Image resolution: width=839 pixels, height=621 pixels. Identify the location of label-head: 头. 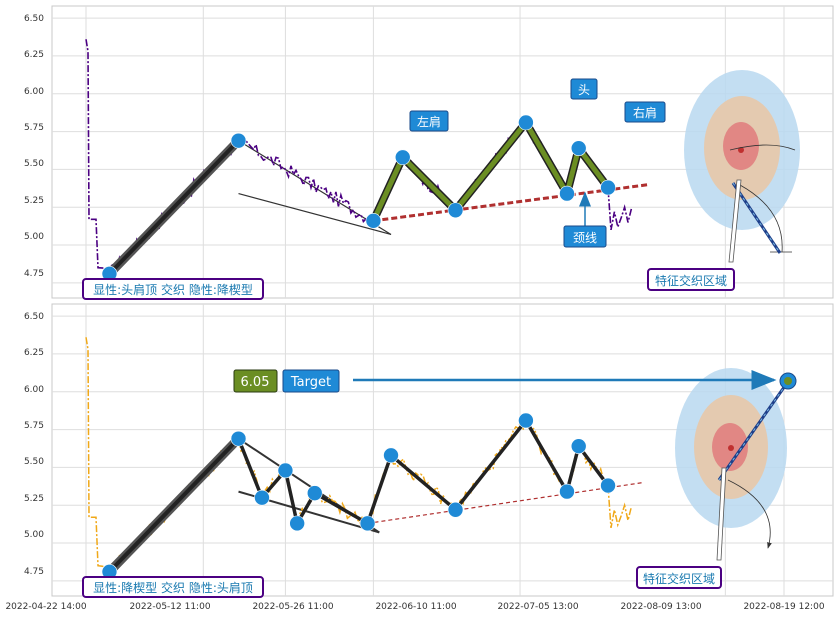
(584, 89).